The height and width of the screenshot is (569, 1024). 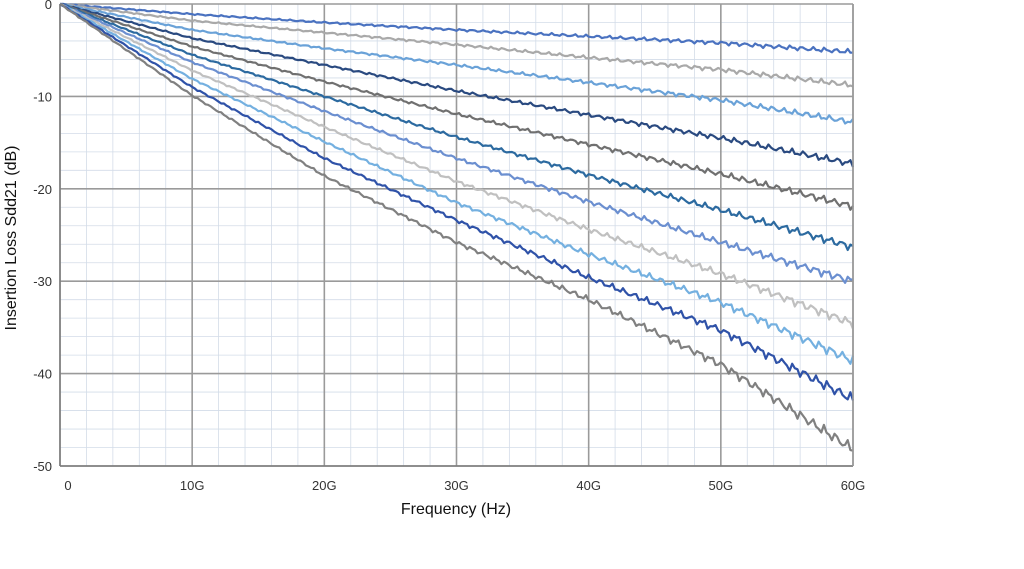 What do you see at coordinates (42, 281) in the screenshot?
I see `y-tick-label: -30` at bounding box center [42, 281].